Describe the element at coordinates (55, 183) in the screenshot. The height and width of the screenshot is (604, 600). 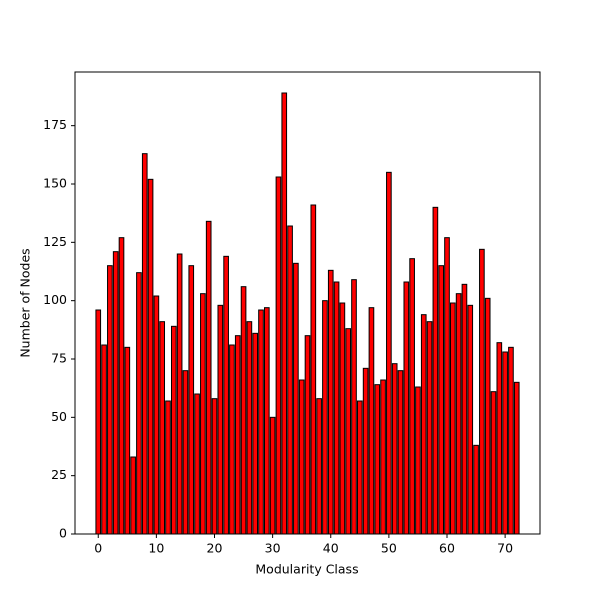
I see `y-tick-label: 150` at that location.